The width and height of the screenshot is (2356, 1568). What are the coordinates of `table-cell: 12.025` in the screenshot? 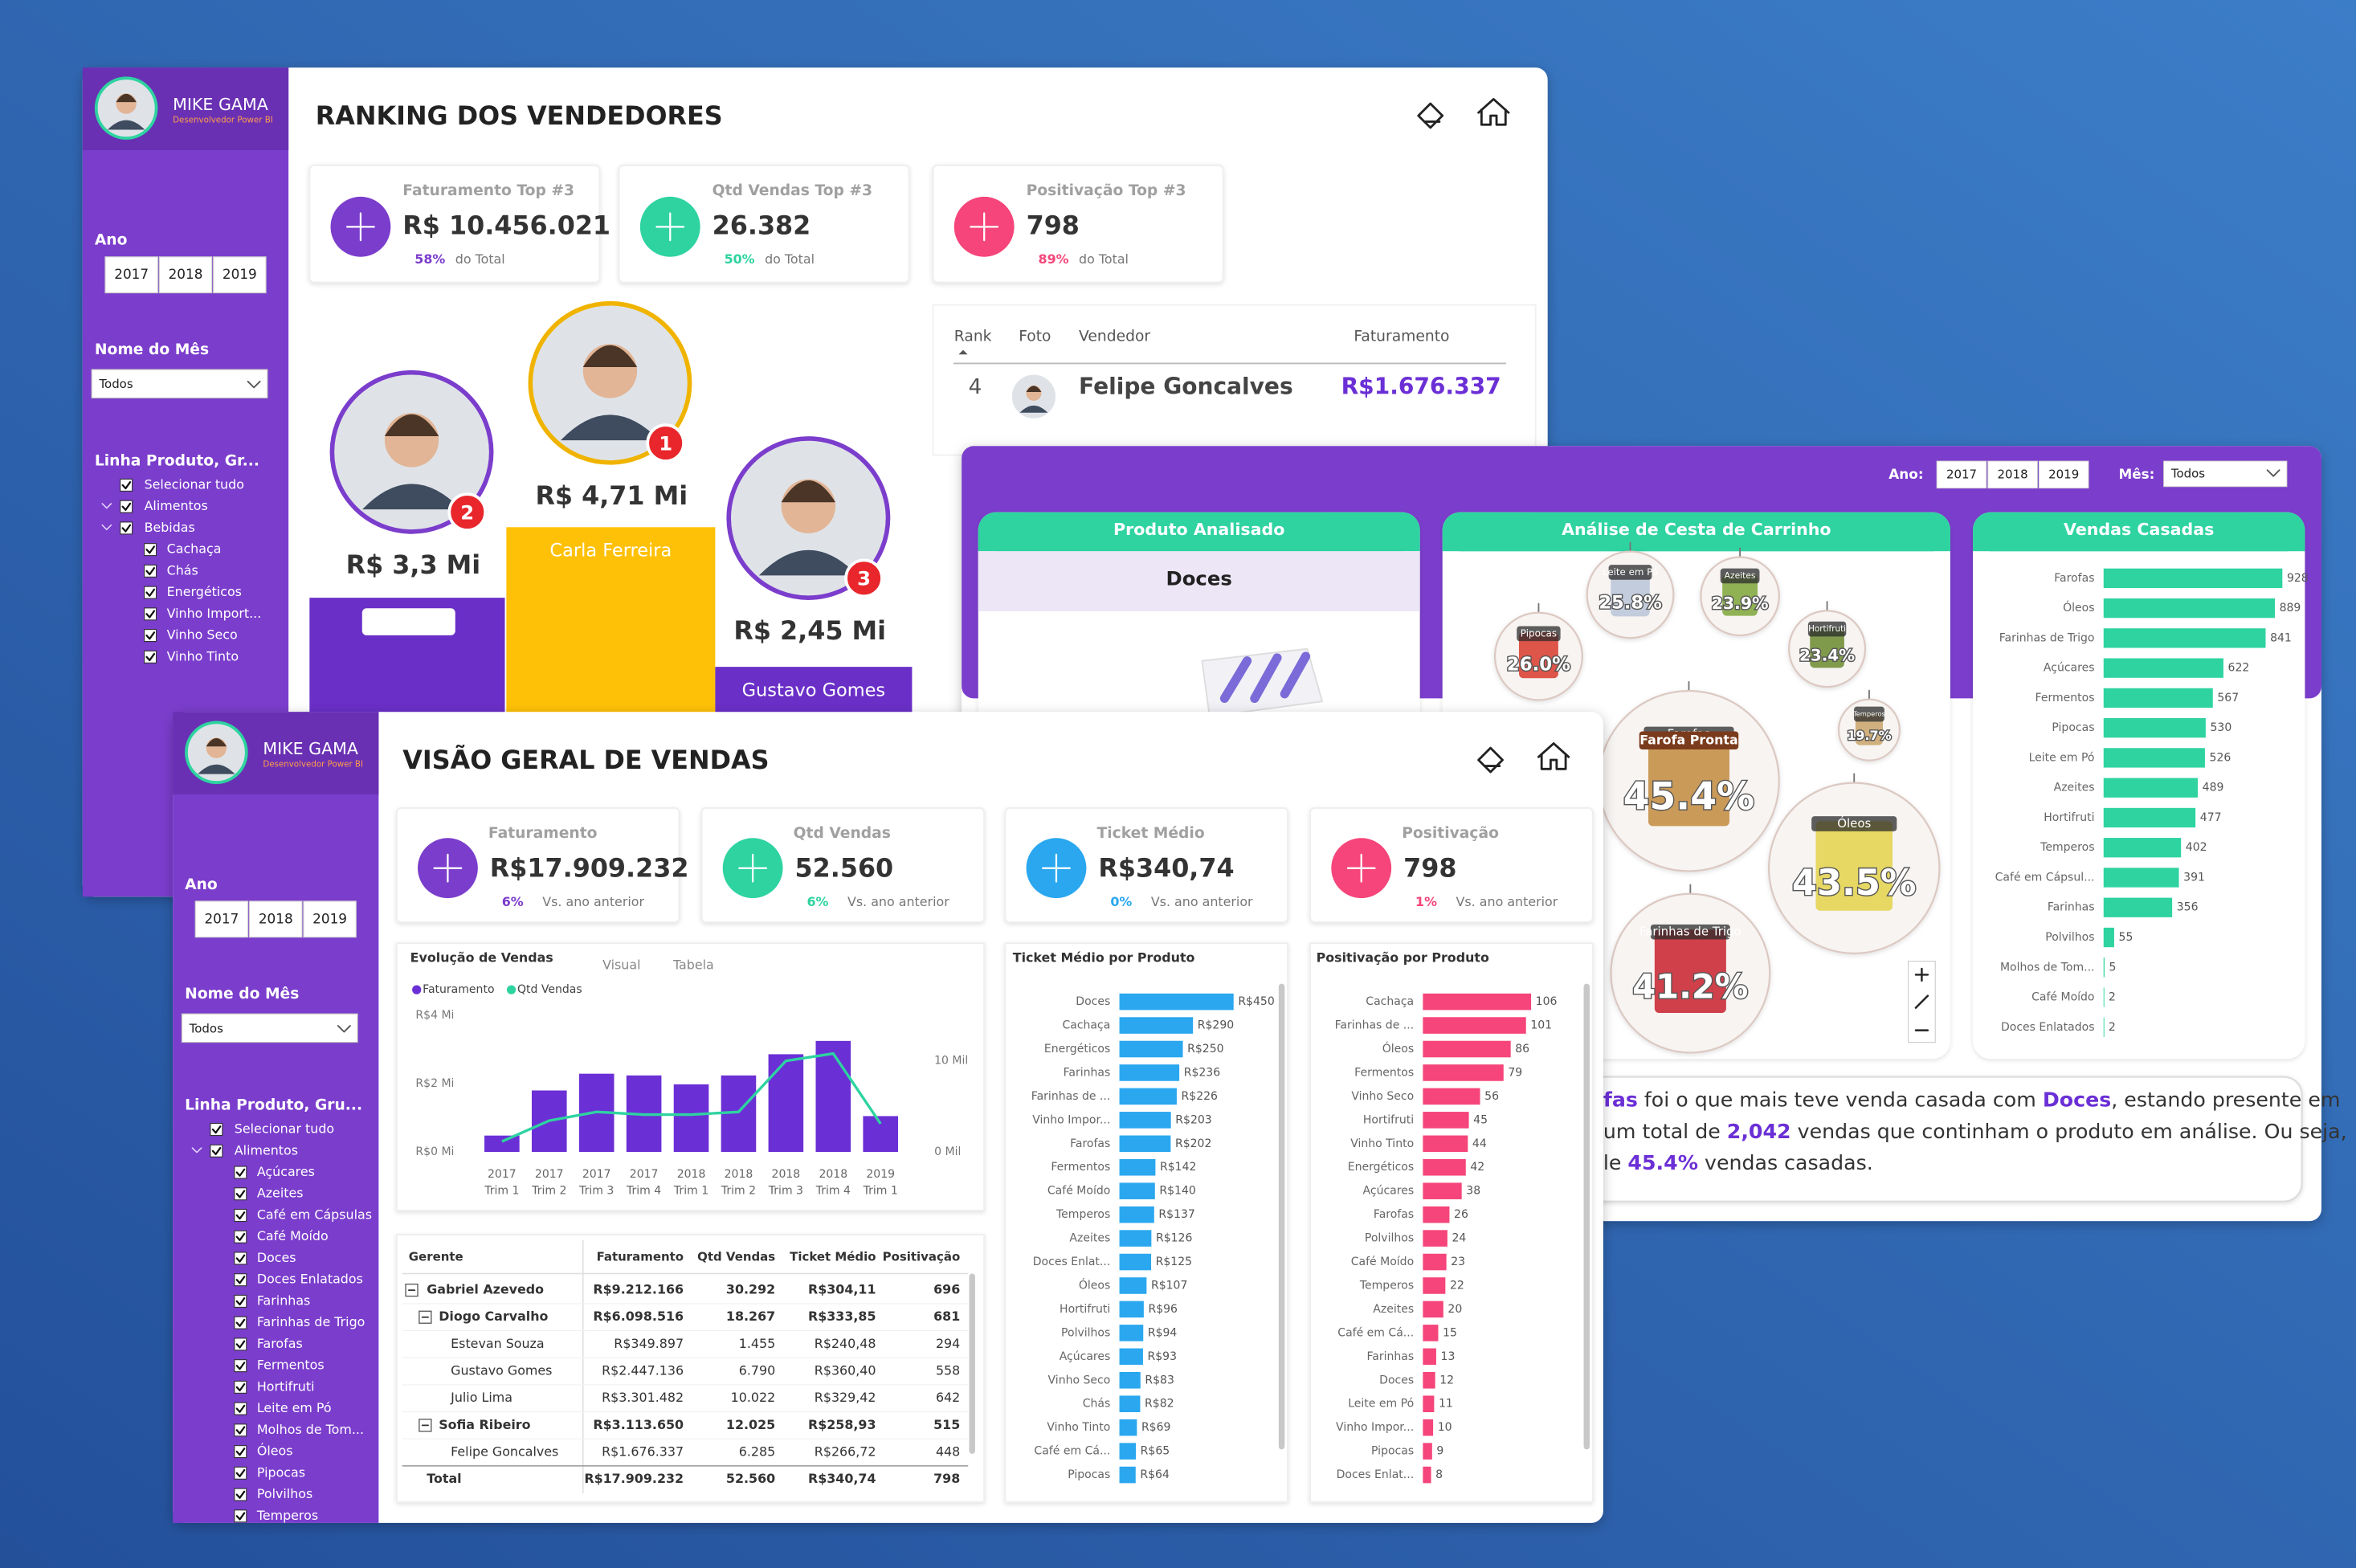 It's located at (751, 1424).